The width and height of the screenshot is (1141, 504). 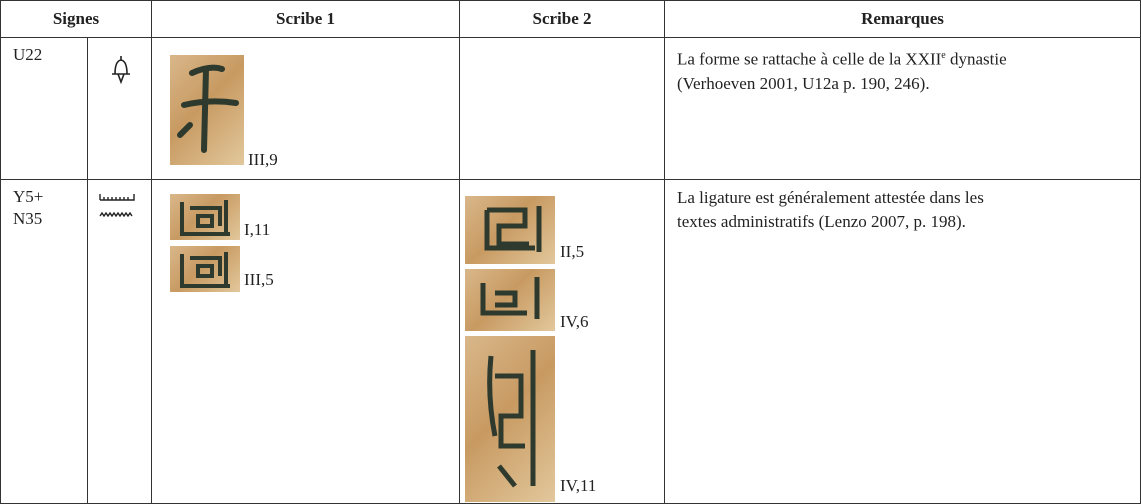 What do you see at coordinates (44, 109) in the screenshot?
I see `code-cell: U22` at bounding box center [44, 109].